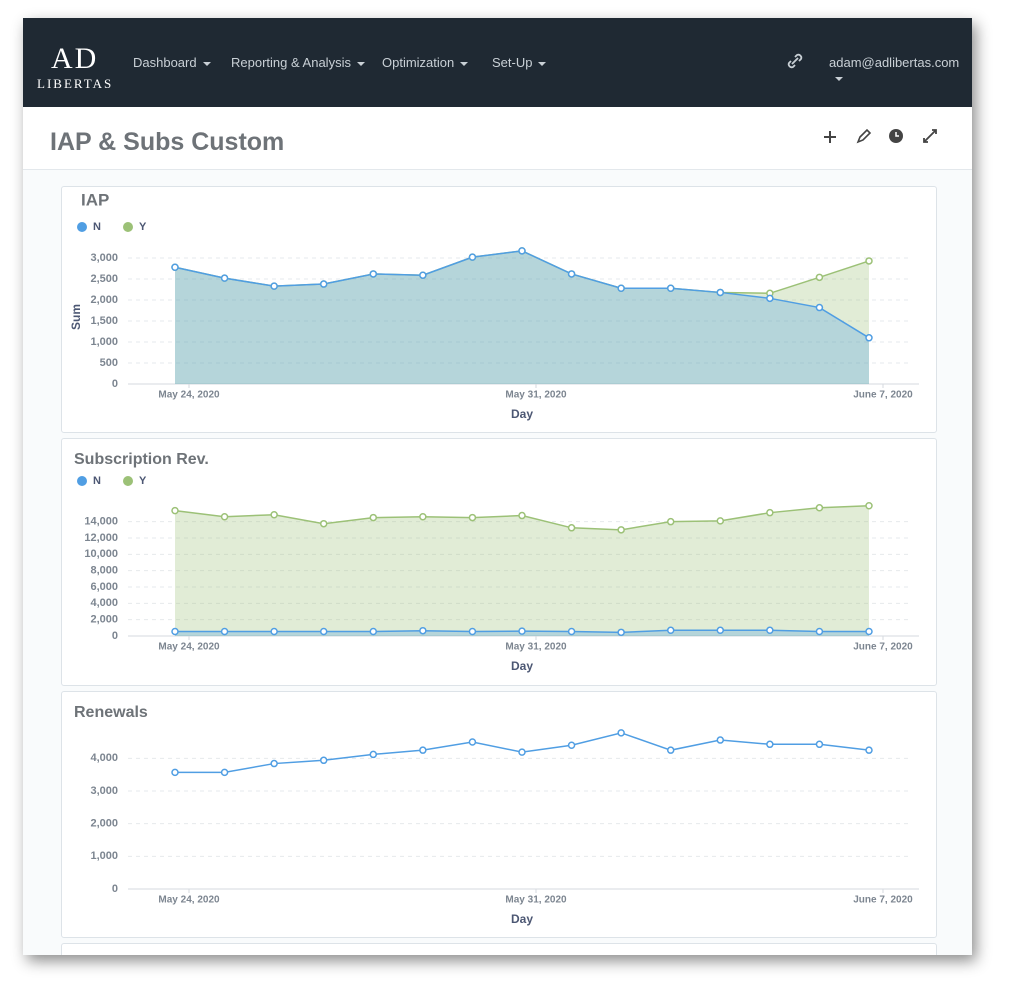  Describe the element at coordinates (795, 61) in the screenshot. I see `link-icon` at that location.